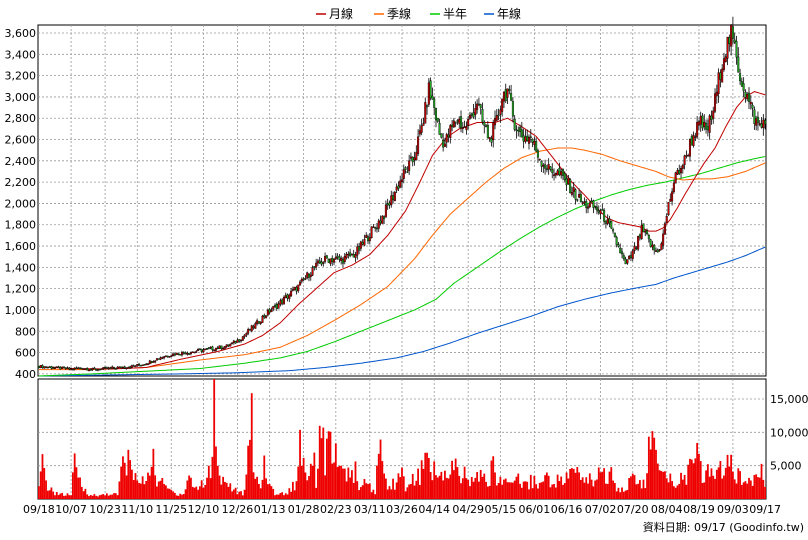 The width and height of the screenshot is (808, 540). I want to click on price-tick-label: 400, so click(25, 374).